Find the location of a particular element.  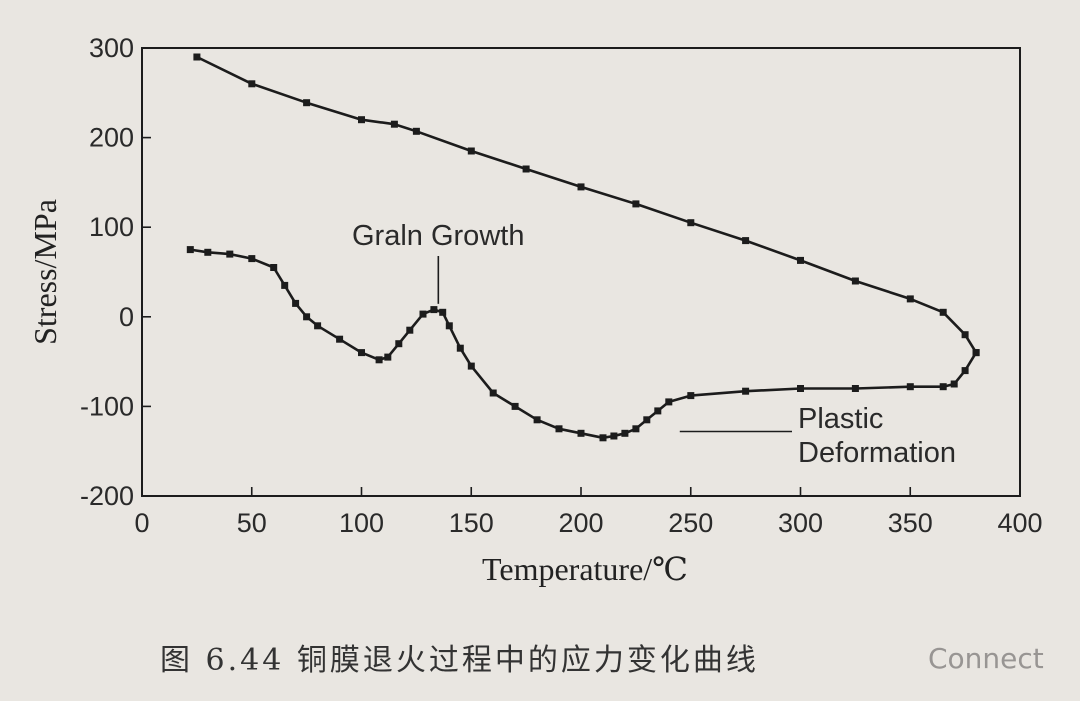

watermark: Connect is located at coordinates (986, 658).